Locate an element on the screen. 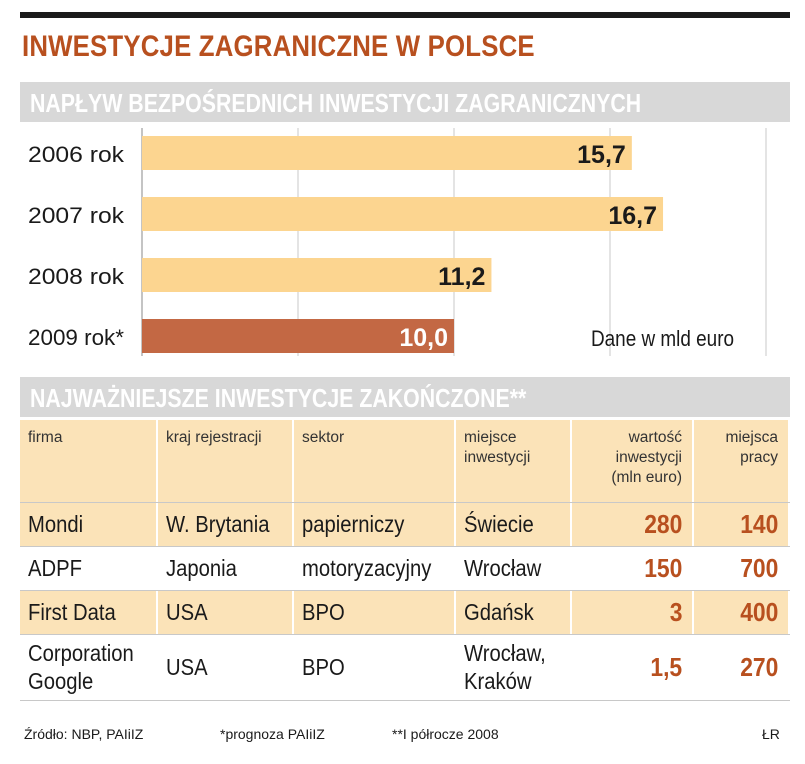 This screenshot has width=805, height=764. numeric-cell: 700 is located at coordinates (742, 568).